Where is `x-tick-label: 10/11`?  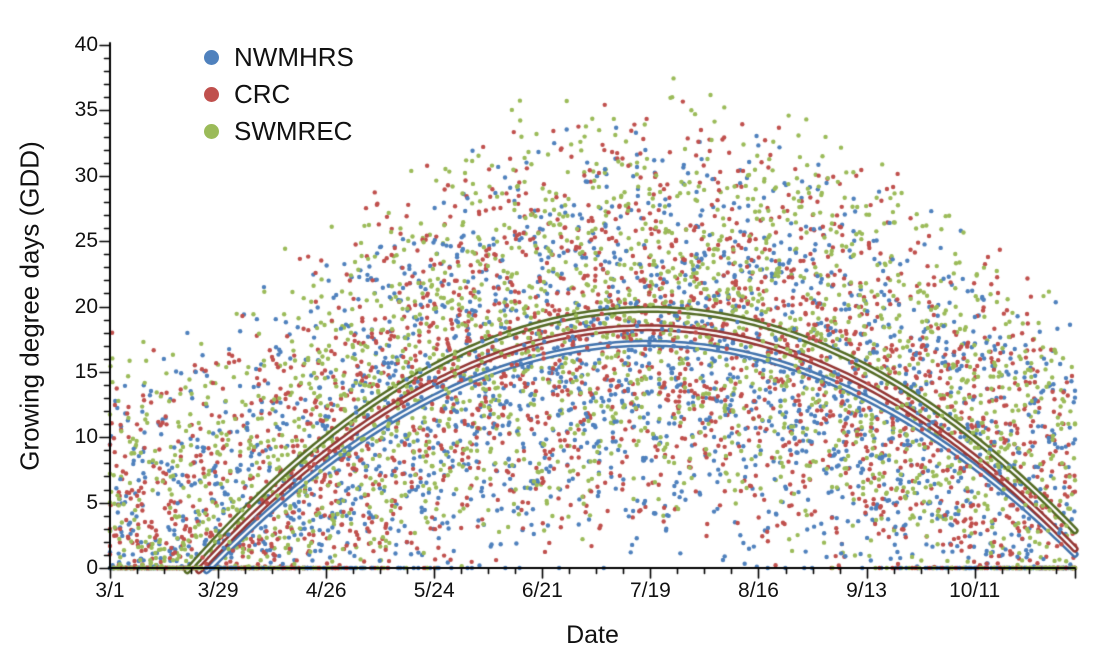 x-tick-label: 10/11 is located at coordinates (975, 590).